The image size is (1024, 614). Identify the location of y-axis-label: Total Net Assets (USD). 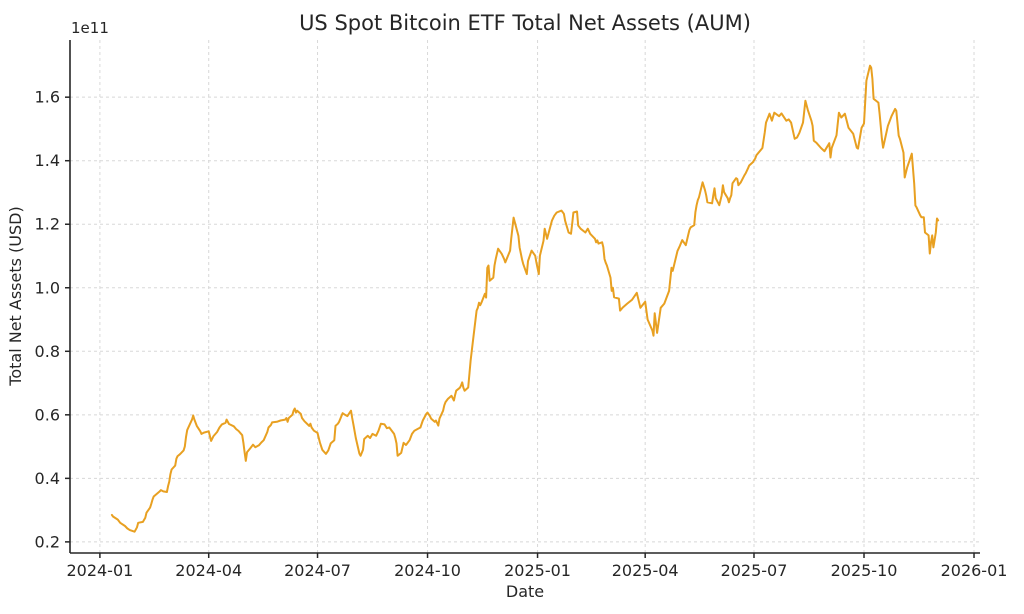
(15, 296).